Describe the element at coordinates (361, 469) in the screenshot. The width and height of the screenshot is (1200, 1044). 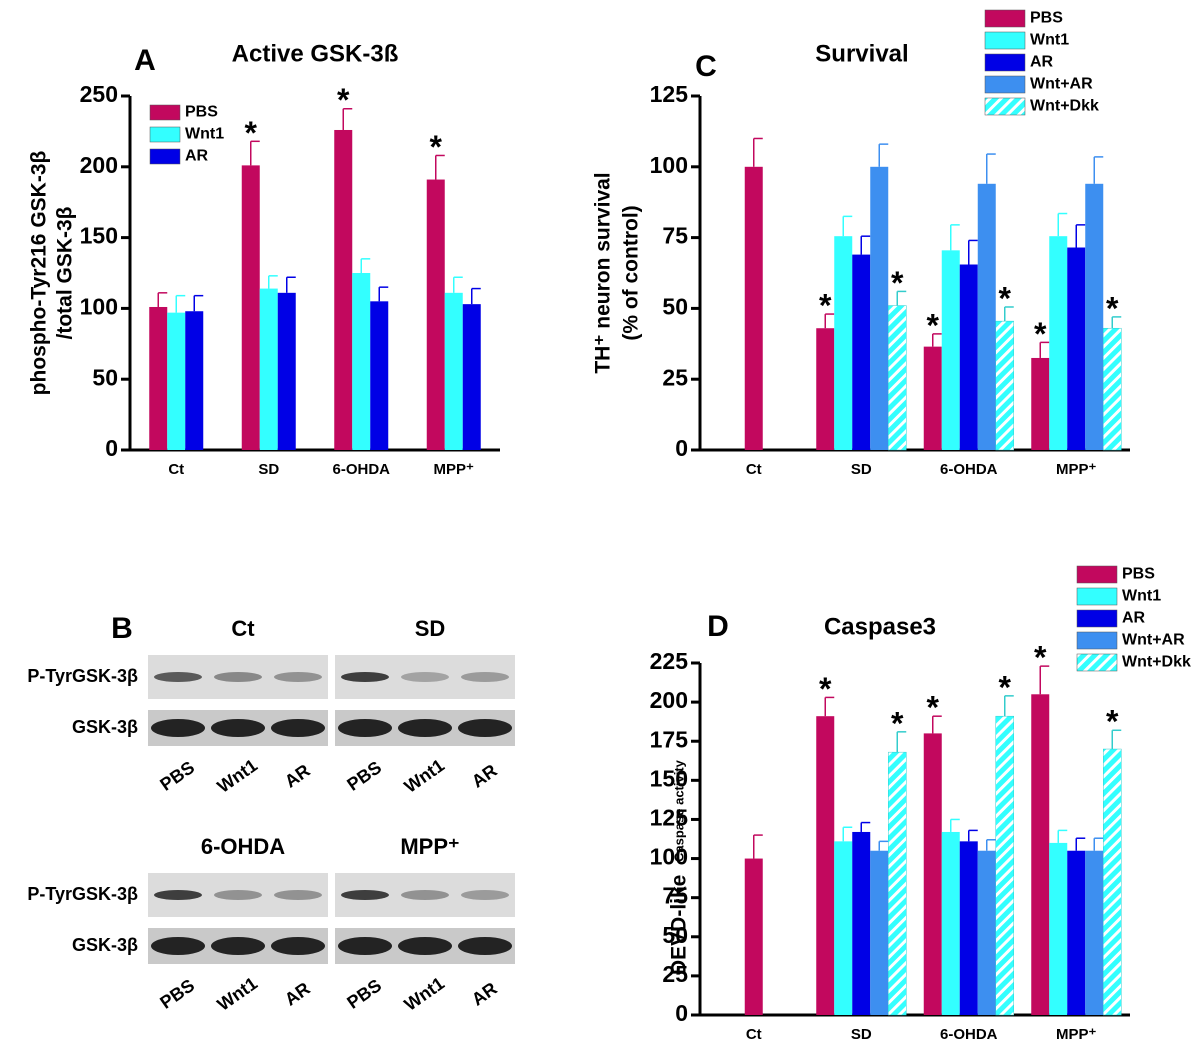
I see `x-tick-label: 6-OHDA` at that location.